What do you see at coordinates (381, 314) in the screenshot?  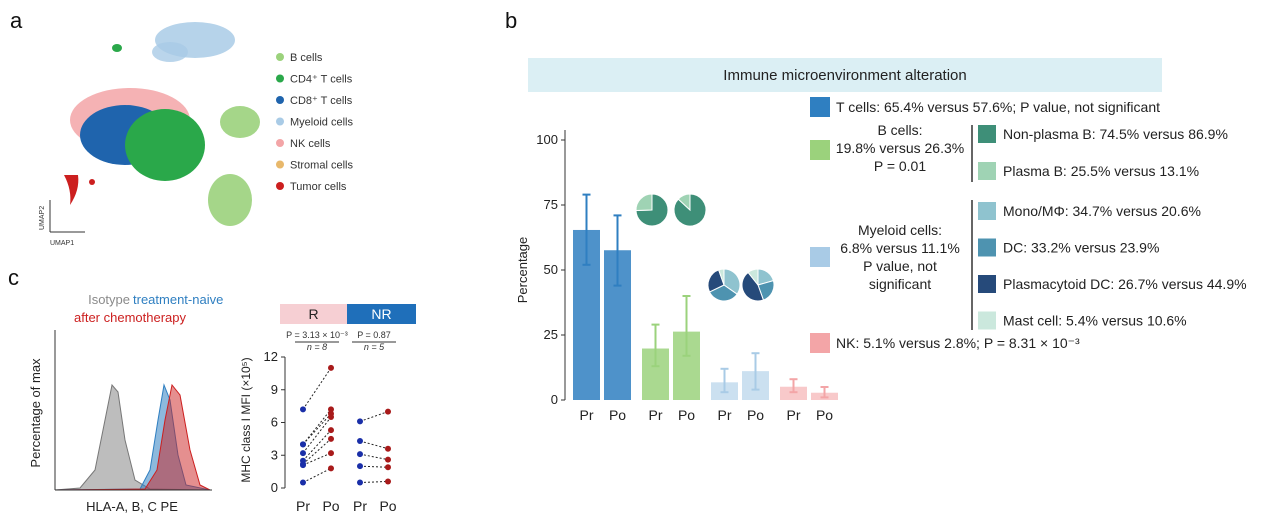 I see `group-header-label: NR` at bounding box center [381, 314].